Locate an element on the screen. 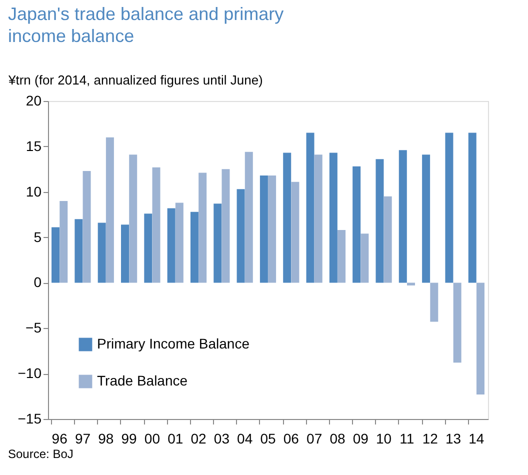  x-tick-label: 06 is located at coordinates (291, 438).